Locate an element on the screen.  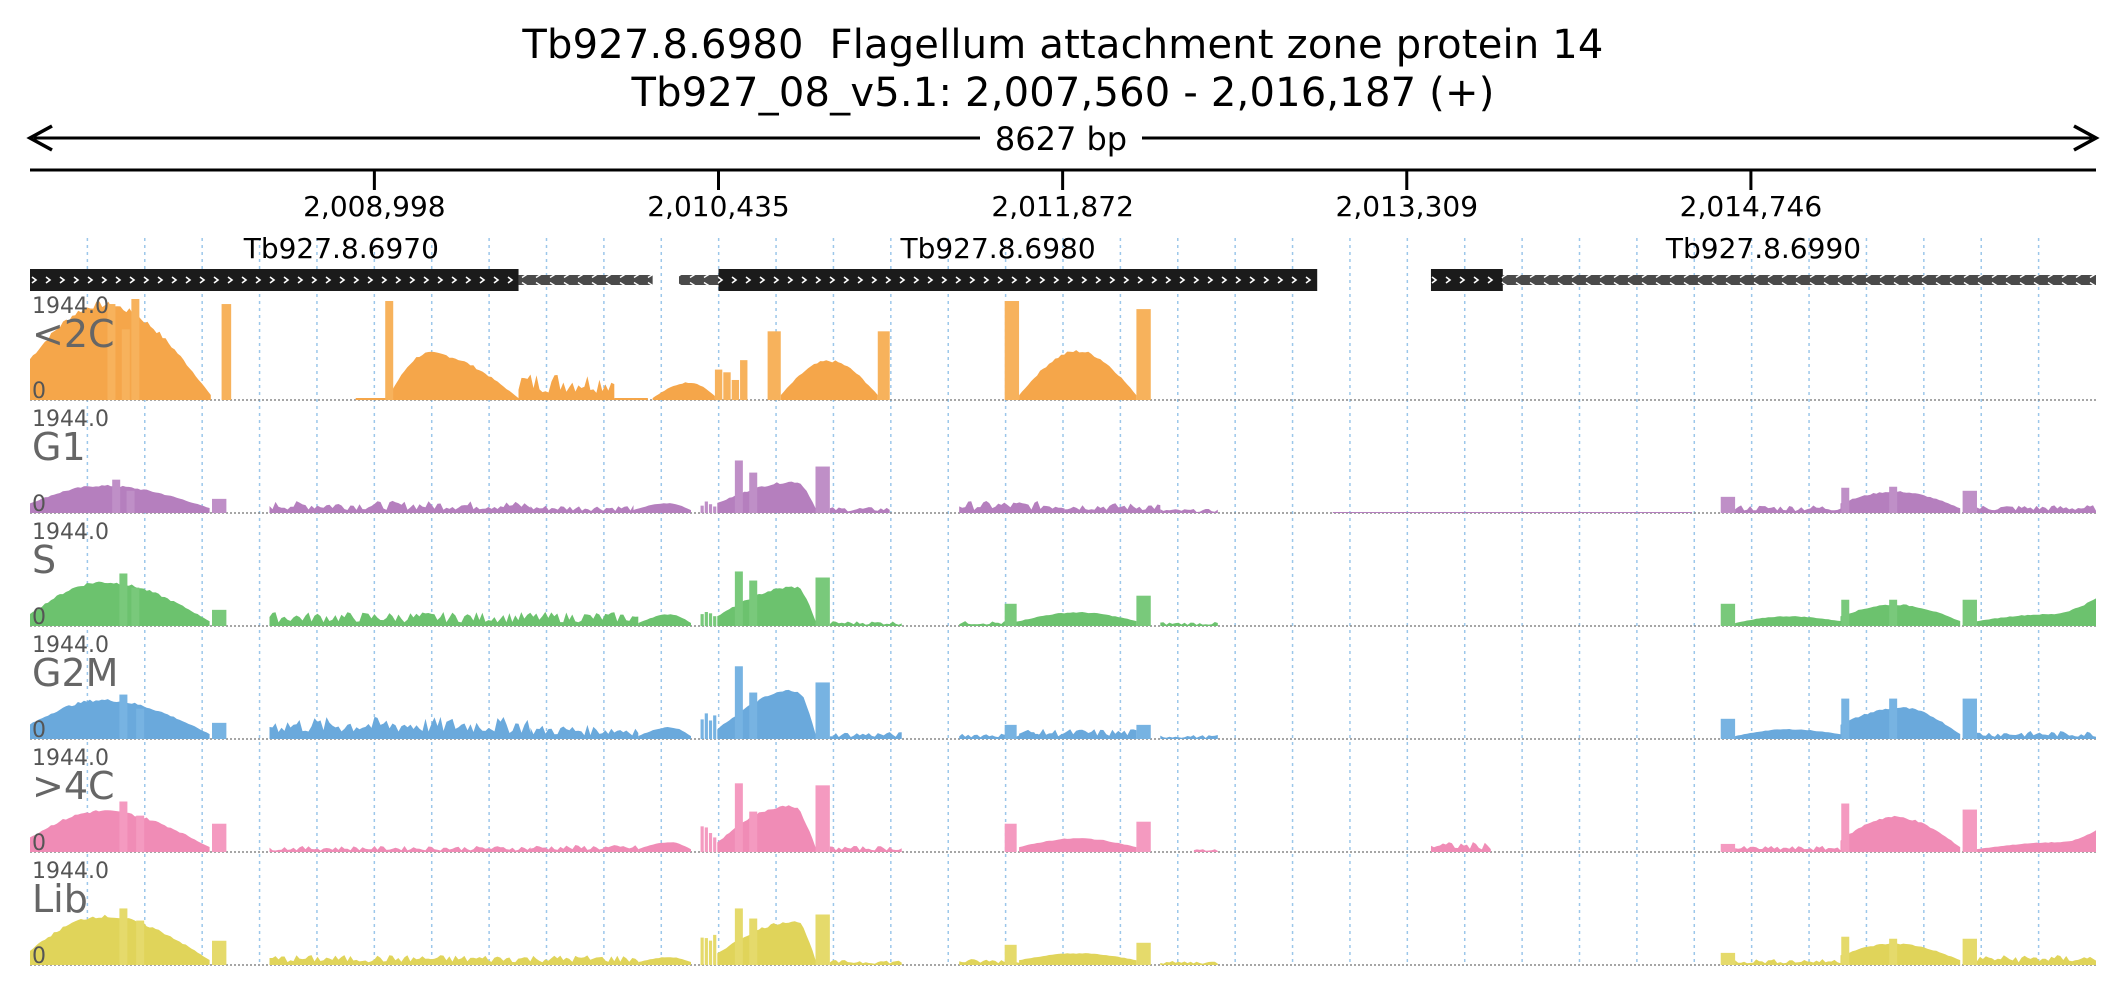
axis-tick-label: 2,010,435 is located at coordinates (718, 206).